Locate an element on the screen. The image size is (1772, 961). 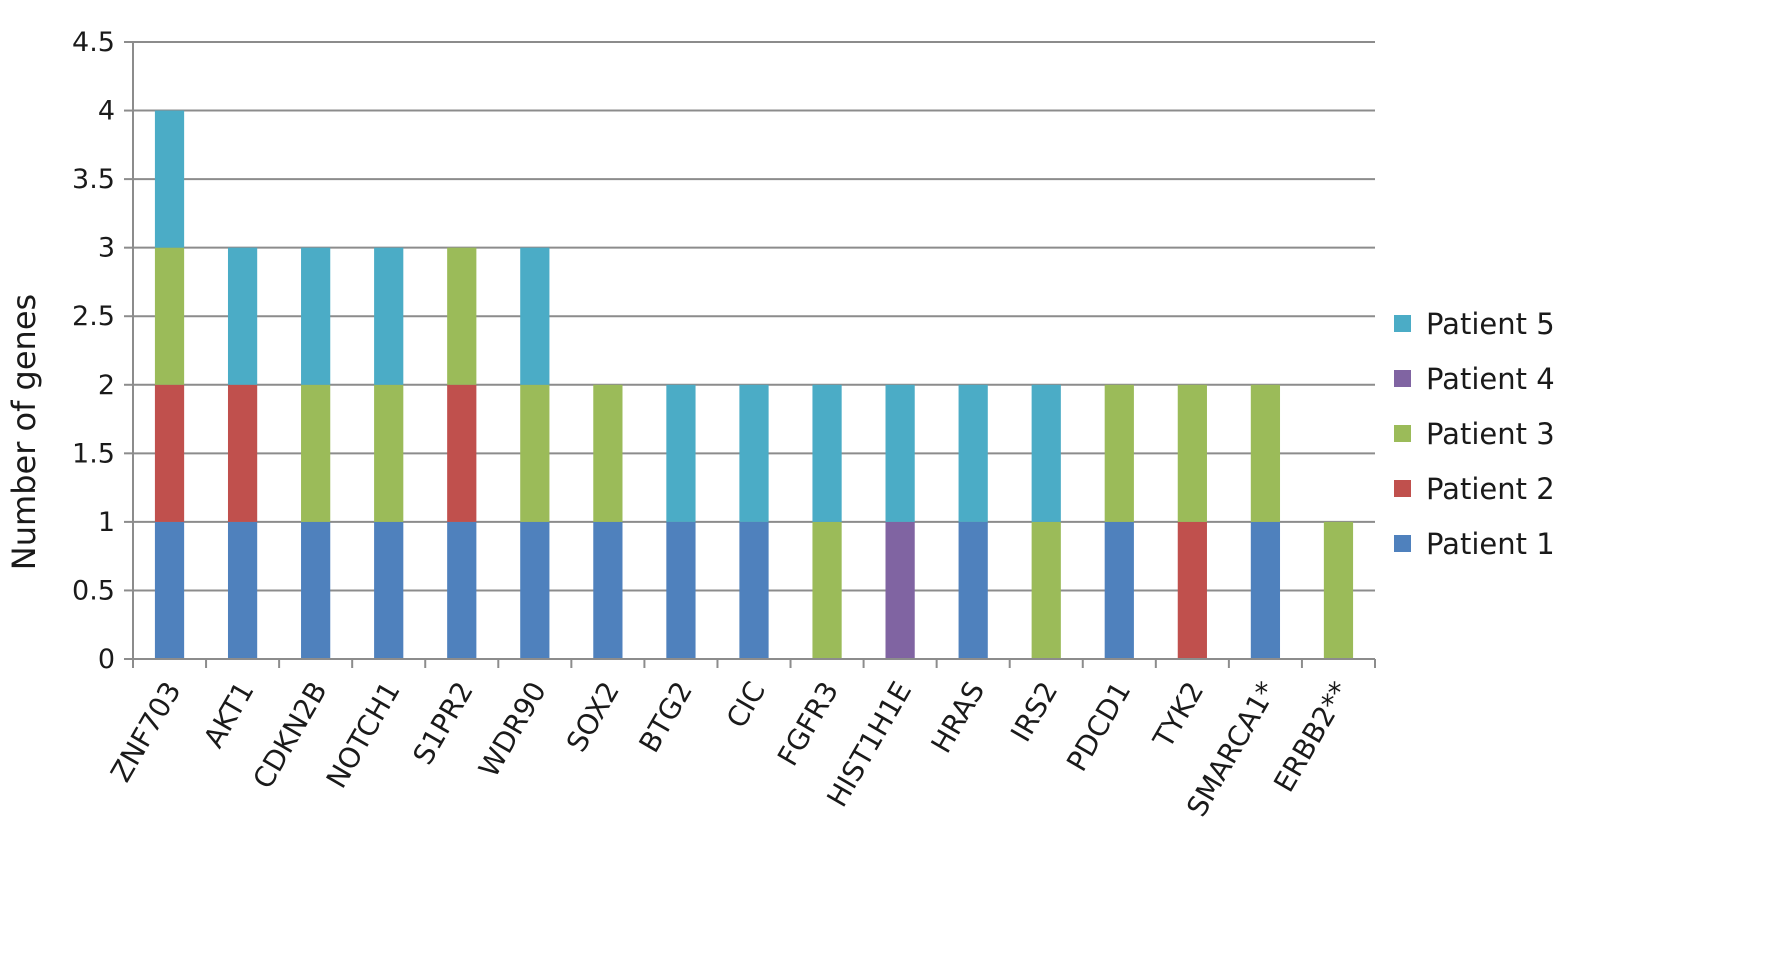
x-tick-label: TYK2 is located at coordinates (1178, 715).